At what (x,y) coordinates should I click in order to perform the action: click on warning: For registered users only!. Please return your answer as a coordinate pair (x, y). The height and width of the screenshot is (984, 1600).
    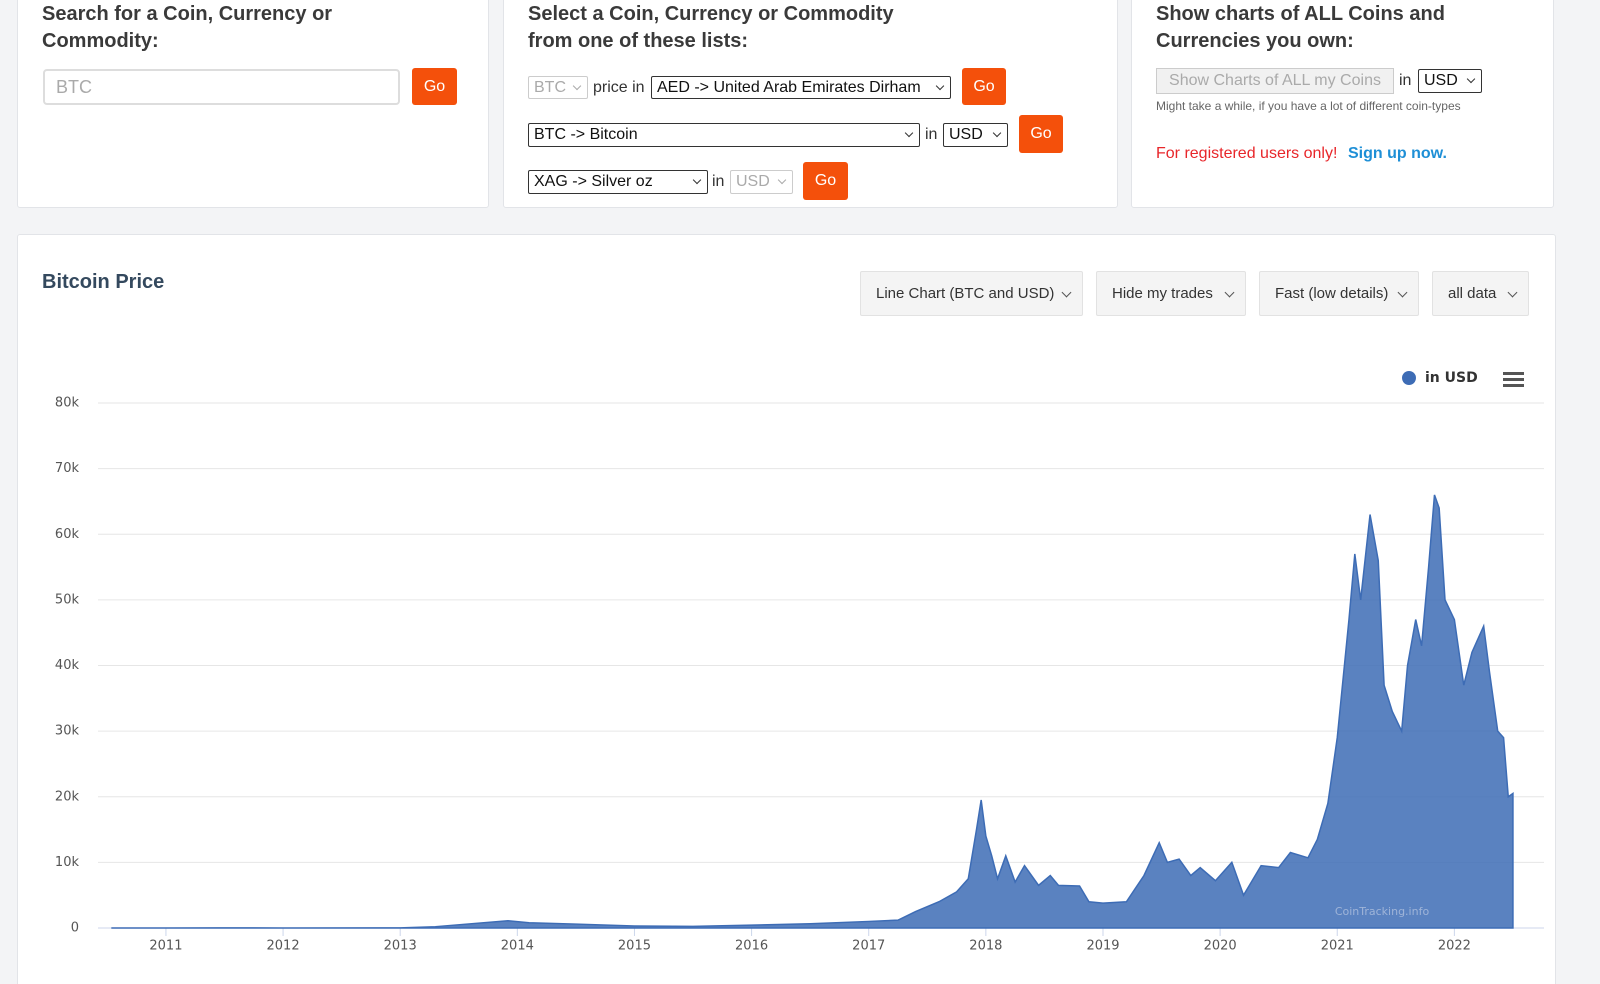
    Looking at the image, I should click on (1247, 153).